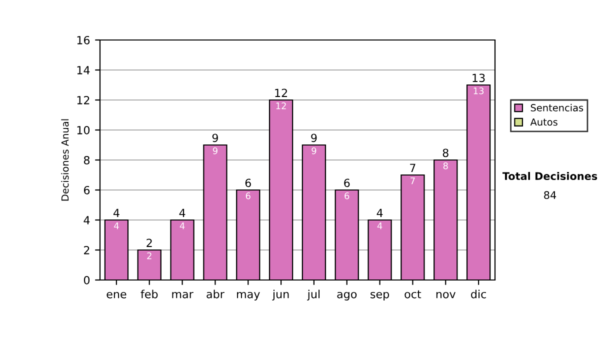 This screenshot has height=340, width=600. I want to click on x-tick-label: sep, so click(380, 296).